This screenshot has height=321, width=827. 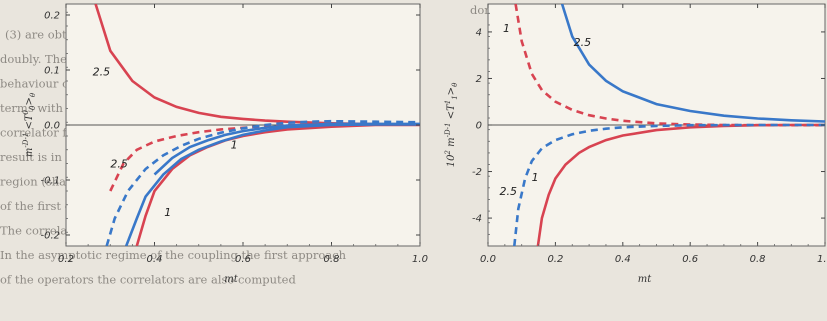 What do you see at coordinates (477, 172) in the screenshot?
I see `y-tick-label: -2` at bounding box center [477, 172].